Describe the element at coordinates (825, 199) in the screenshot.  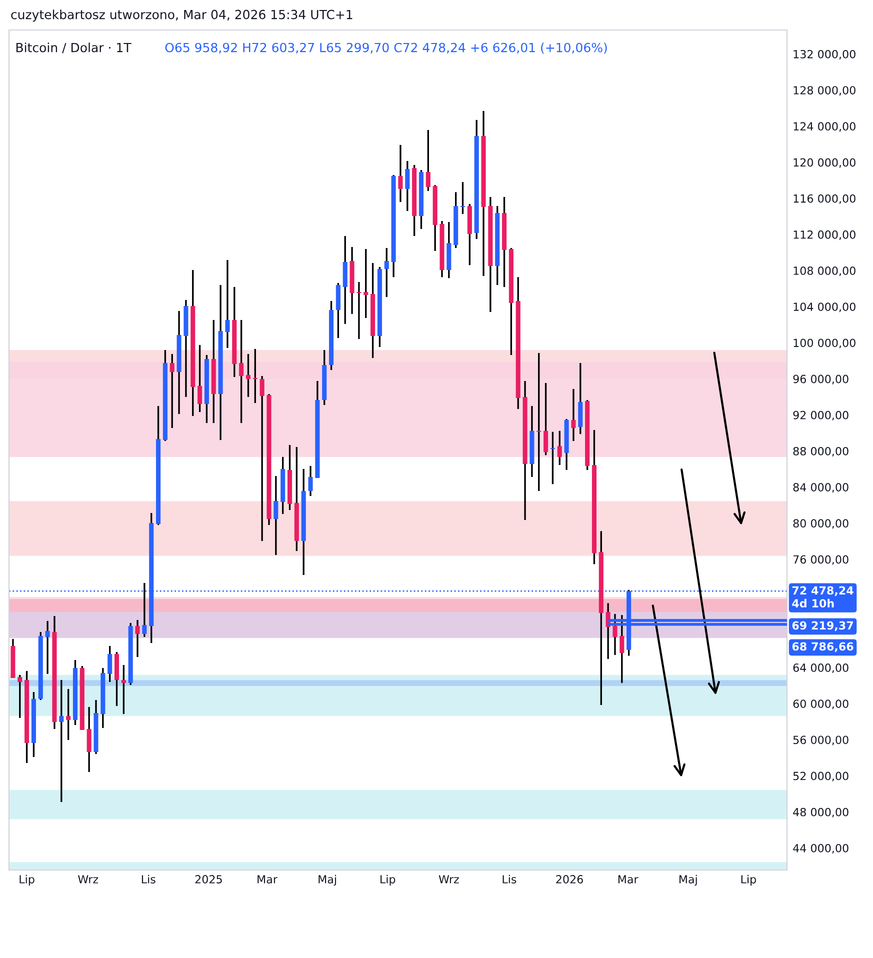
I see `y-tick-label: 116 000,00` at that location.